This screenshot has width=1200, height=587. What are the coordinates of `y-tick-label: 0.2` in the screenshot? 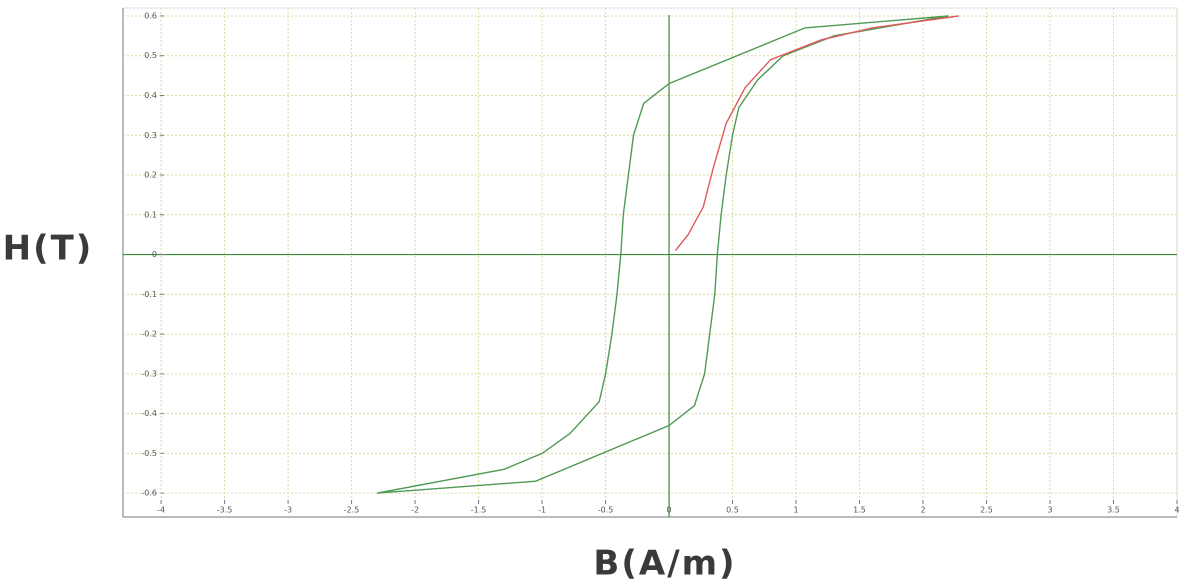 It's located at (150, 175).